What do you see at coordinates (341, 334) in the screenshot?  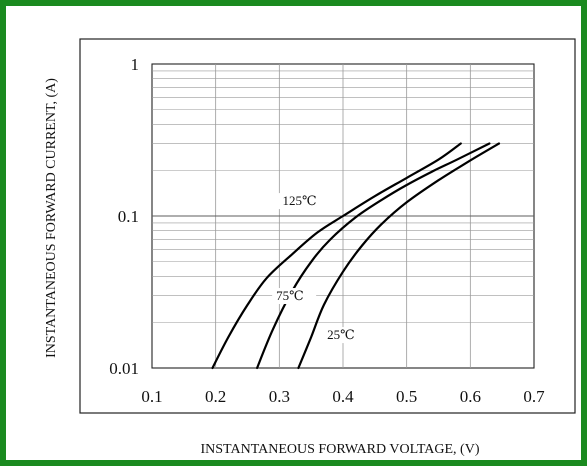 I see `series-label-2: 25℃` at bounding box center [341, 334].